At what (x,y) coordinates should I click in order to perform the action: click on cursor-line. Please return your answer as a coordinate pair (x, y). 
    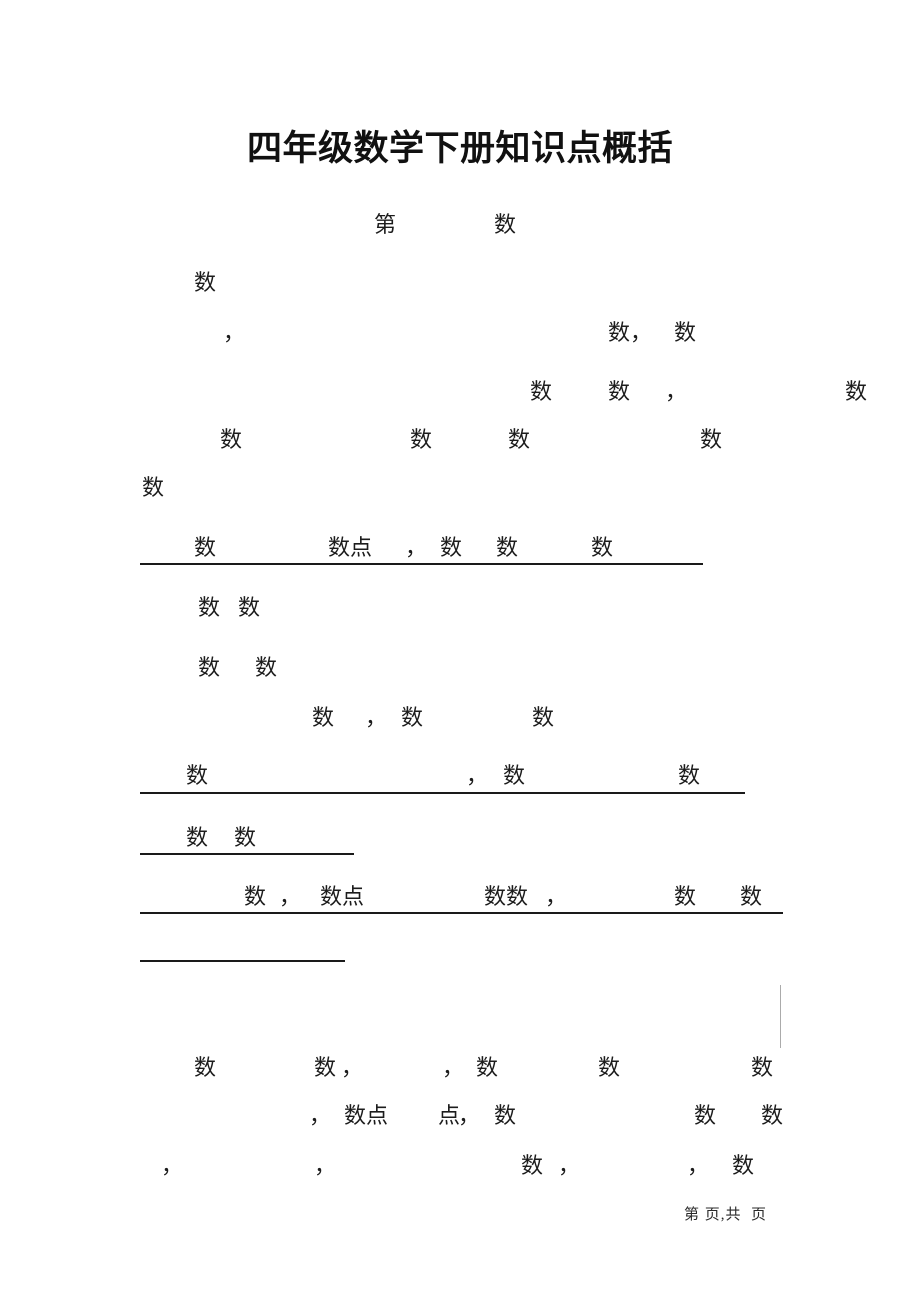
    Looking at the image, I should click on (780, 1016).